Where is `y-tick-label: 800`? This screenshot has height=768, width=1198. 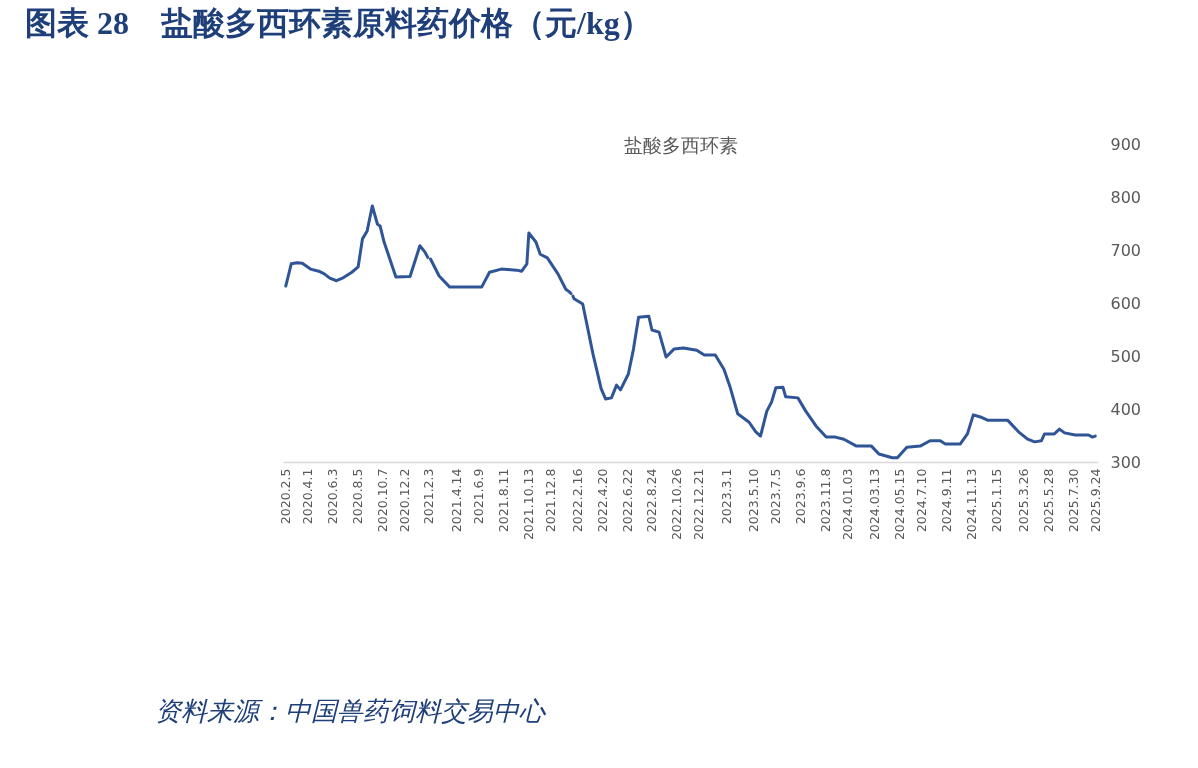
y-tick-label: 800 is located at coordinates (1126, 197).